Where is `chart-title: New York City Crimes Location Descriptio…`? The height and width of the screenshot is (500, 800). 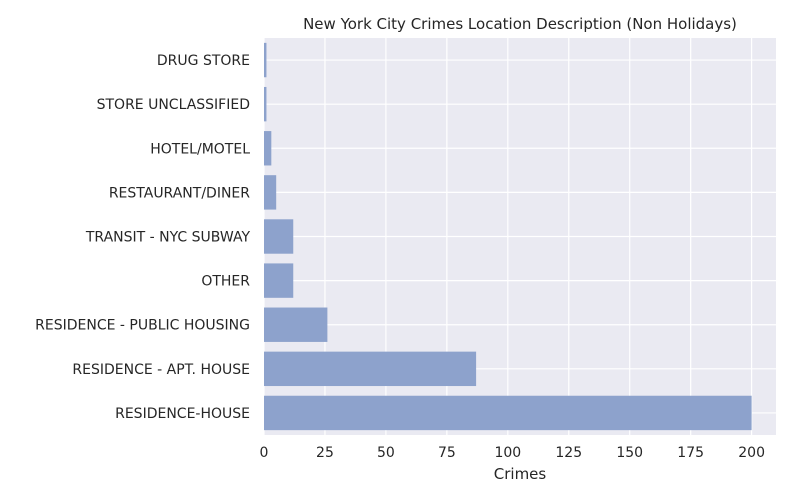
chart-title: New York City Crimes Location Descriptio… is located at coordinates (520, 24).